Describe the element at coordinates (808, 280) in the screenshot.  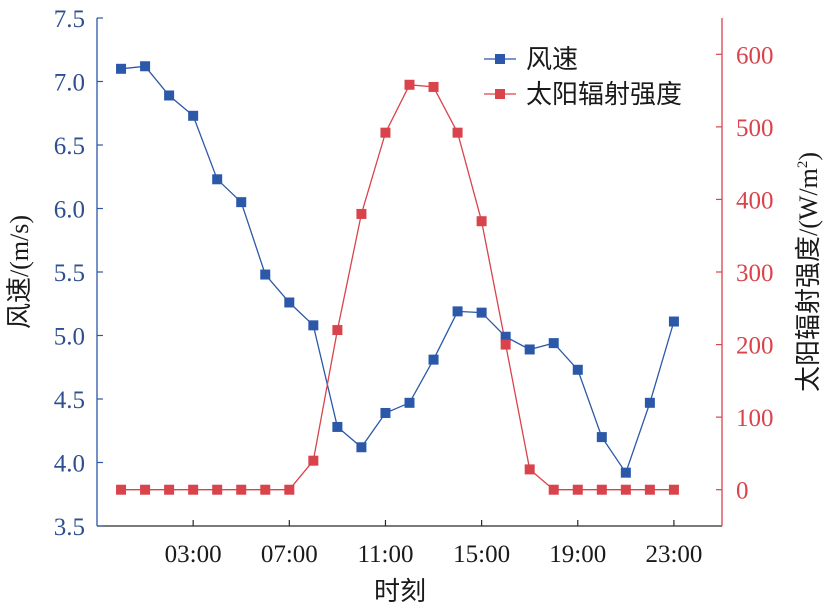
I see `right-axis-title-main: 太阳辐射强度/(W/m` at that location.